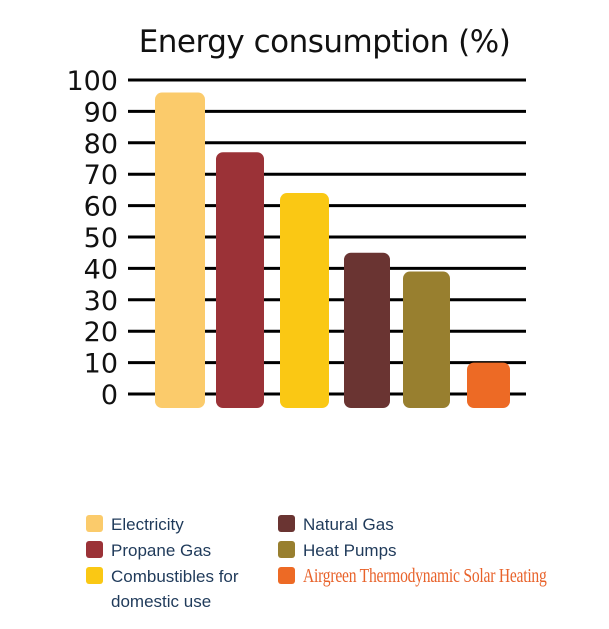  What do you see at coordinates (304, 300) in the screenshot?
I see `bar-combustibles-for-domestic-use` at bounding box center [304, 300].